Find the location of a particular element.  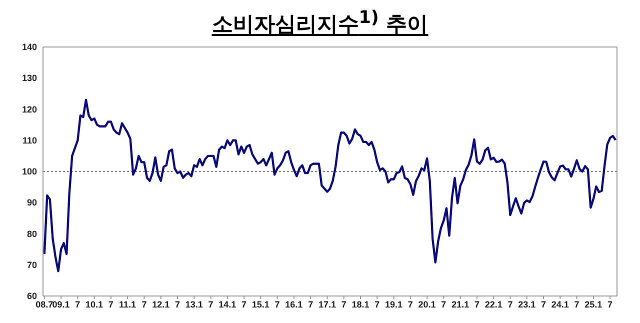

x-tick-label: 09.1 is located at coordinates (61, 304).